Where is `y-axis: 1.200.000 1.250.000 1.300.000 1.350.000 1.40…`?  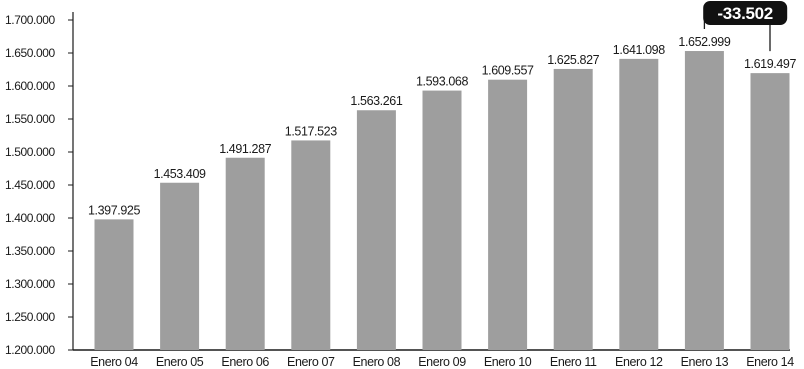
y-axis: 1.200.000 1.250.000 1.300.000 1.350.000 1.40… is located at coordinates (39, 184).